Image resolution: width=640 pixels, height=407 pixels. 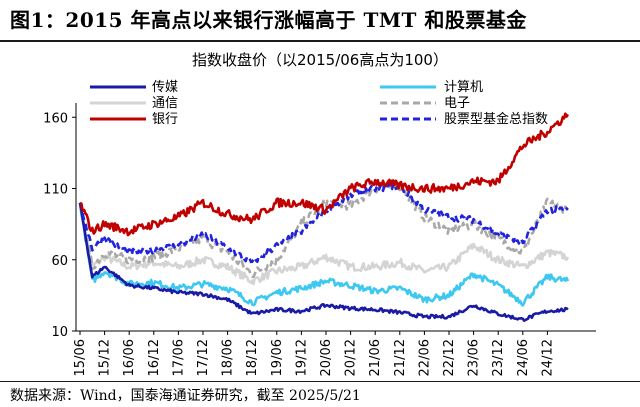 I want to click on x-tick-label: 22/06, so click(x=424, y=357).